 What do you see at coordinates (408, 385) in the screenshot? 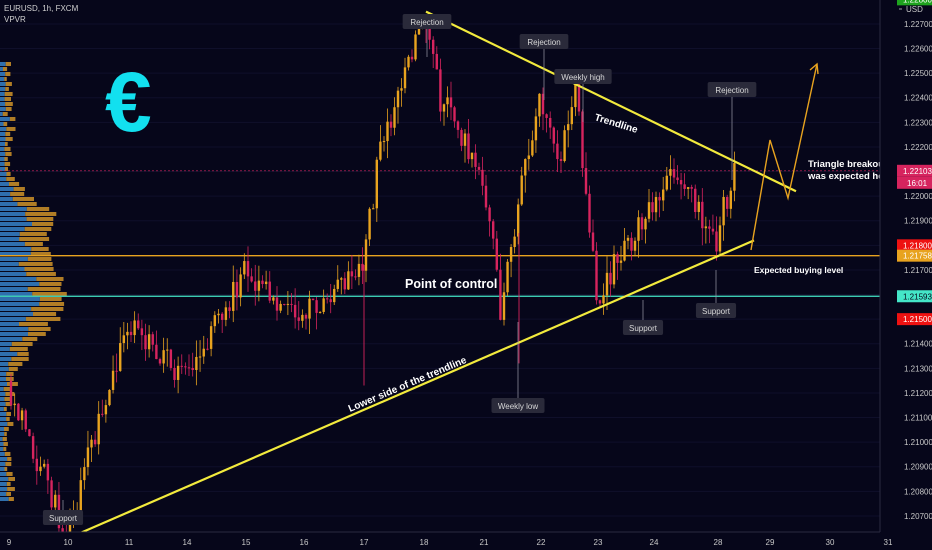
I see `lower-trendline-label: Lower side of the trendline` at bounding box center [408, 385].